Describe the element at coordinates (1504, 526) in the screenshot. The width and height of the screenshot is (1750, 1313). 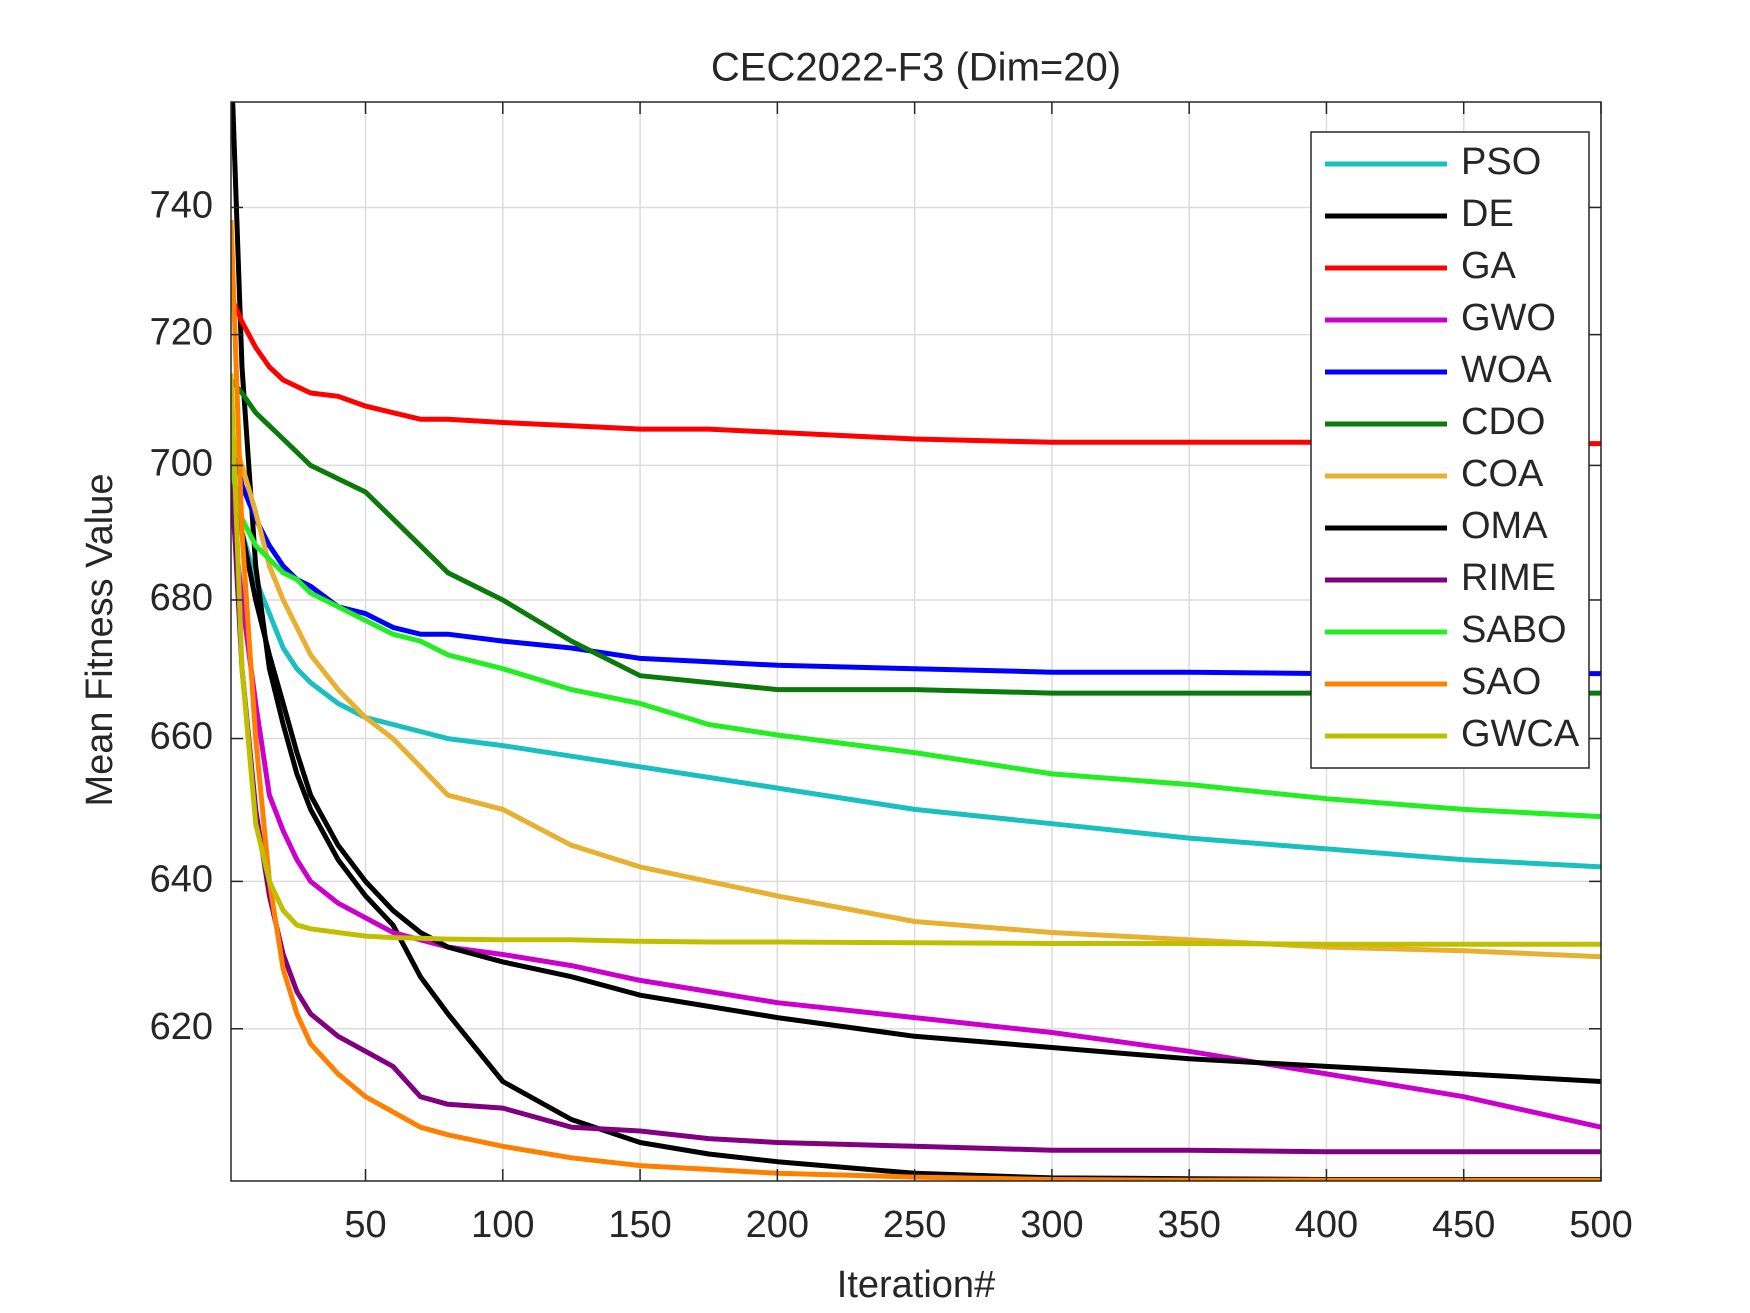
I see `legend-label: OMA` at that location.